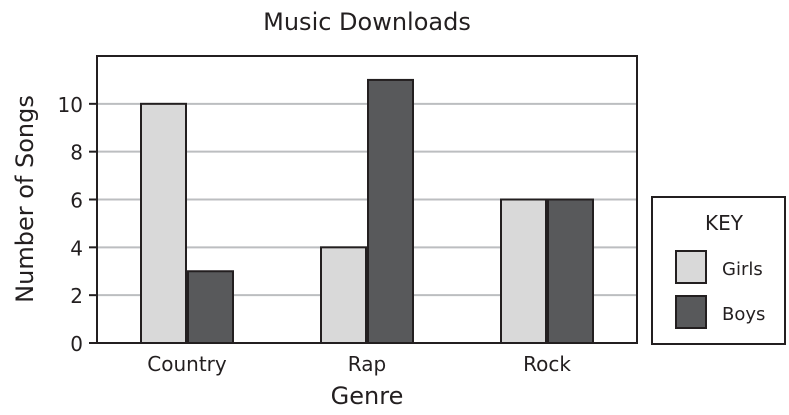  Describe the element at coordinates (570, 271) in the screenshot. I see `bar-boys-rock` at that location.